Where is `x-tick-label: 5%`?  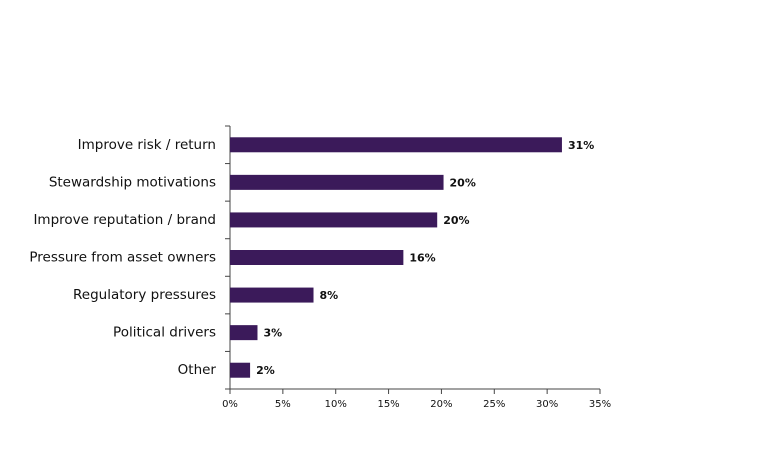 x-tick-label: 5% is located at coordinates (283, 404).